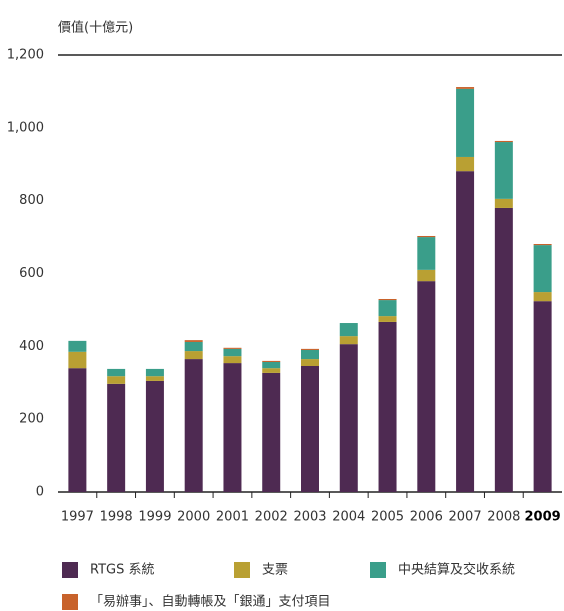 The width and height of the screenshot is (564, 611). Describe the element at coordinates (387, 517) in the screenshot. I see `x-tick-label: 2005` at that location.